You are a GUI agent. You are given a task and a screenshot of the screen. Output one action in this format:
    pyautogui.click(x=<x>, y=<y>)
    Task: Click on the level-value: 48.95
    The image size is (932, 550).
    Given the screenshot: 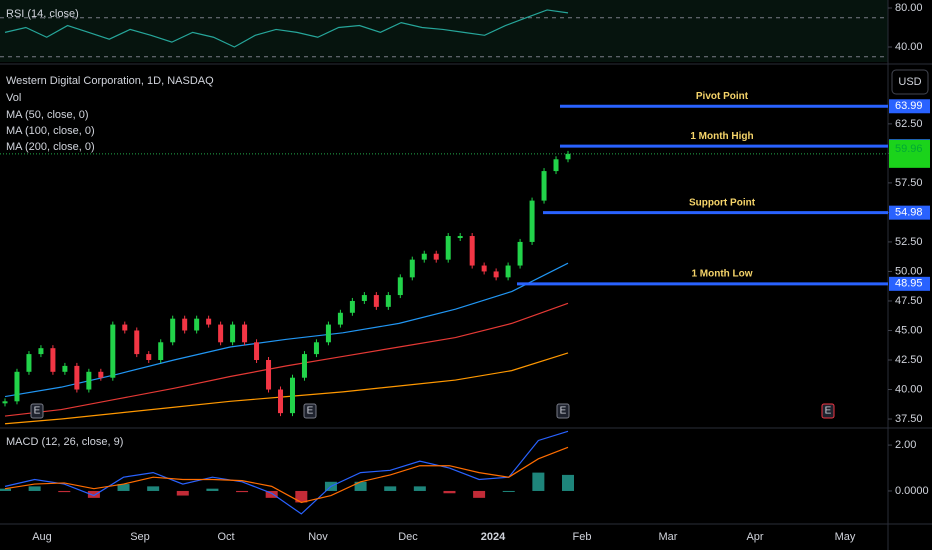 What is the action you would take?
    pyautogui.click(x=909, y=284)
    